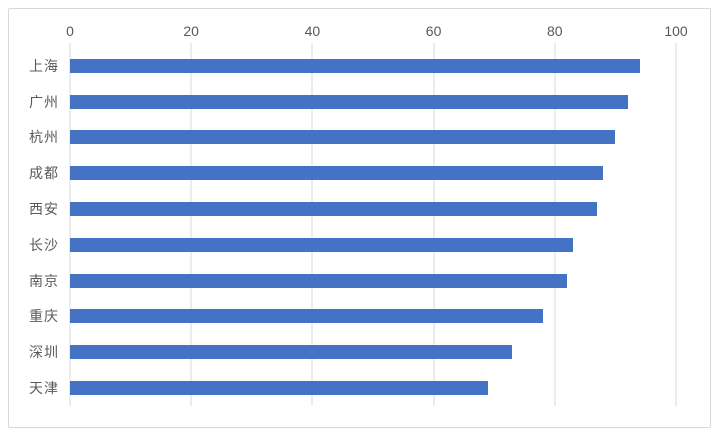 The image size is (720, 440). I want to click on x-tick-label-0: 0, so click(70, 31).